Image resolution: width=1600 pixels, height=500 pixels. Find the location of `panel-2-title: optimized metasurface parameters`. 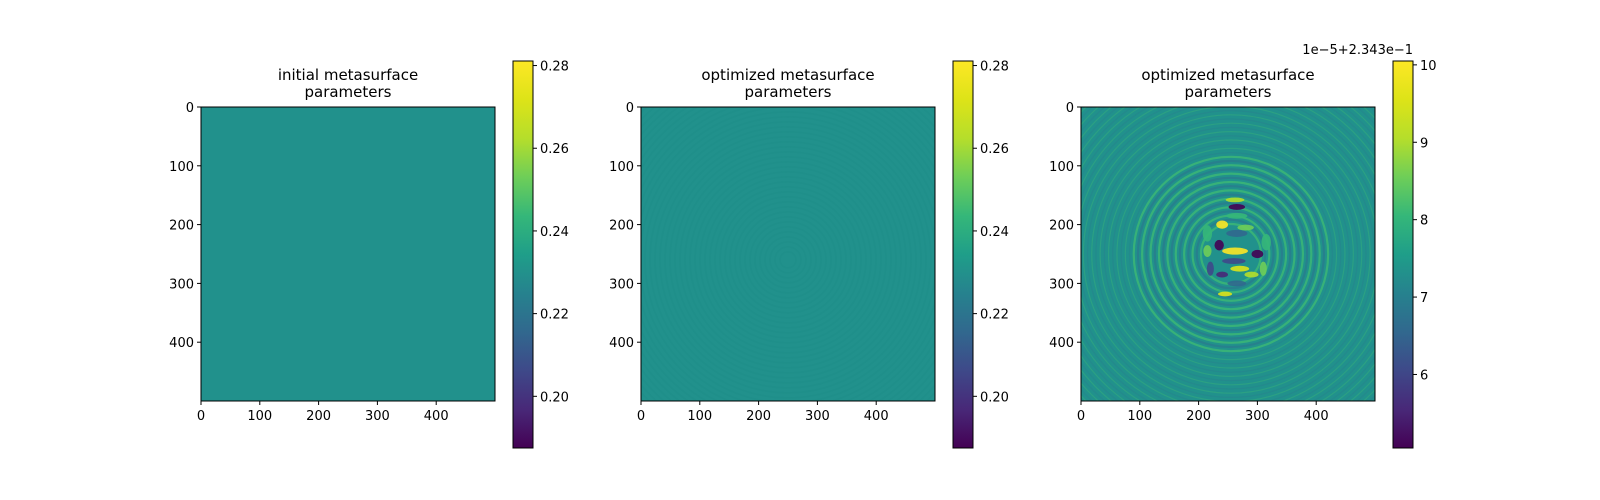

panel-2-title: optimized metasurface parameters is located at coordinates (787, 83).